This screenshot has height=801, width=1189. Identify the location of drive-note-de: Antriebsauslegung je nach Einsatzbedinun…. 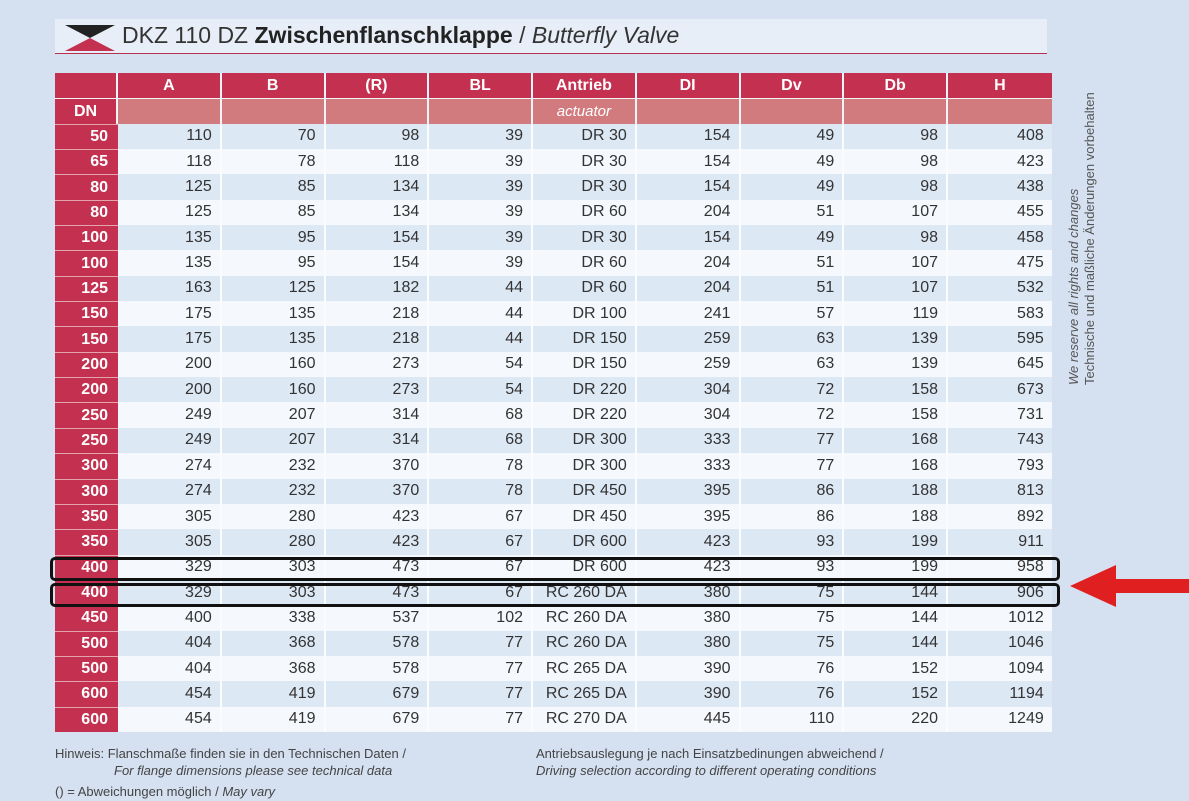
(710, 753).